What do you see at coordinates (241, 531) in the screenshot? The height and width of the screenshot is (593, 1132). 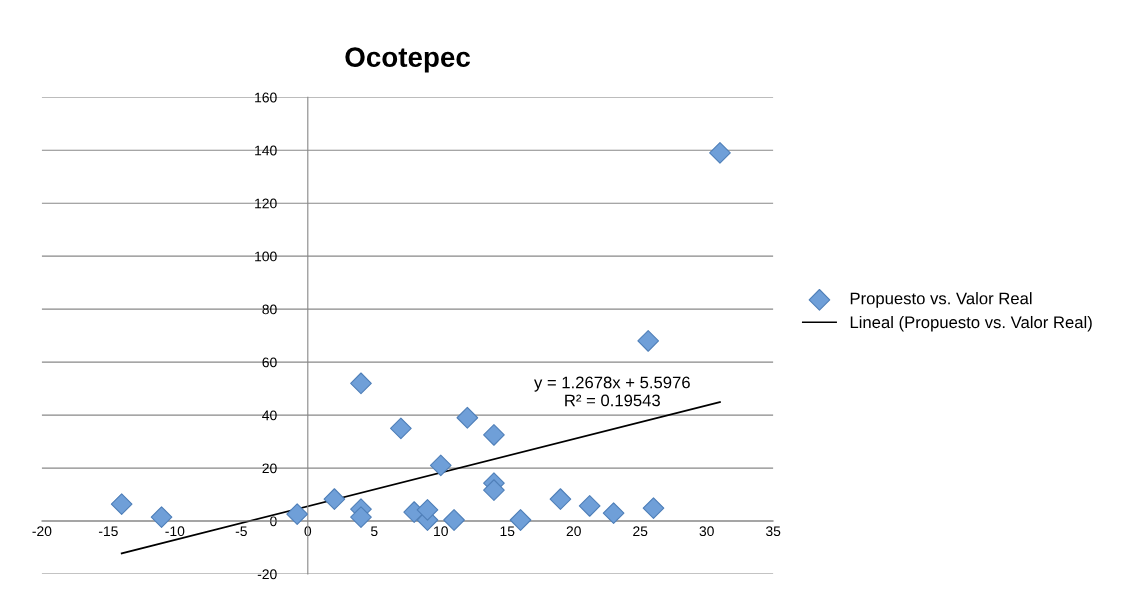 I see `x-tick-label: -5` at bounding box center [241, 531].